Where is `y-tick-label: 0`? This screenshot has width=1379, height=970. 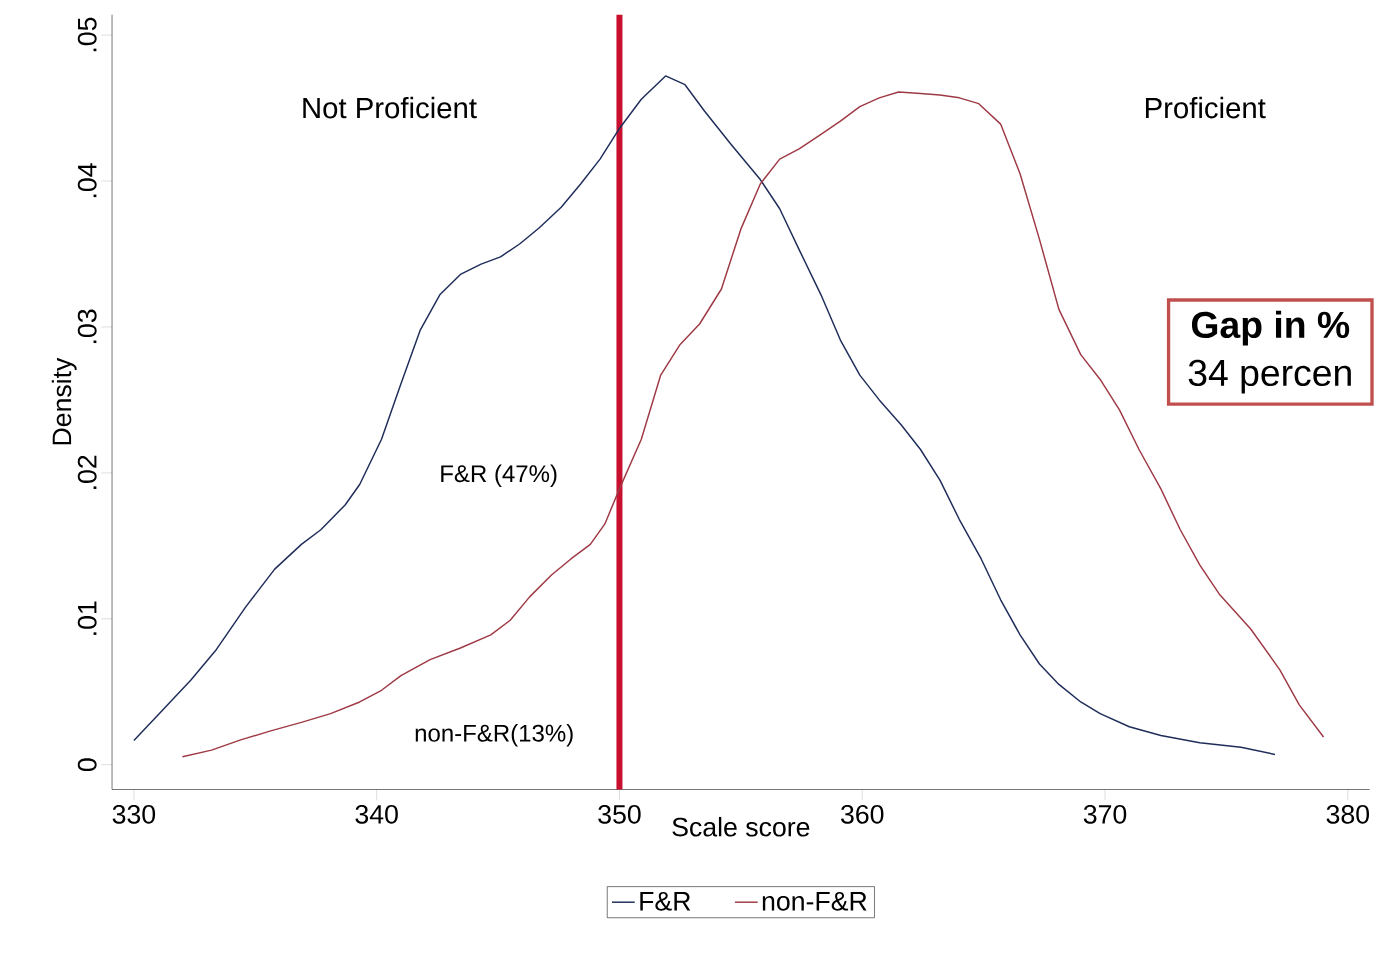
y-tick-label: 0 is located at coordinates (87, 765).